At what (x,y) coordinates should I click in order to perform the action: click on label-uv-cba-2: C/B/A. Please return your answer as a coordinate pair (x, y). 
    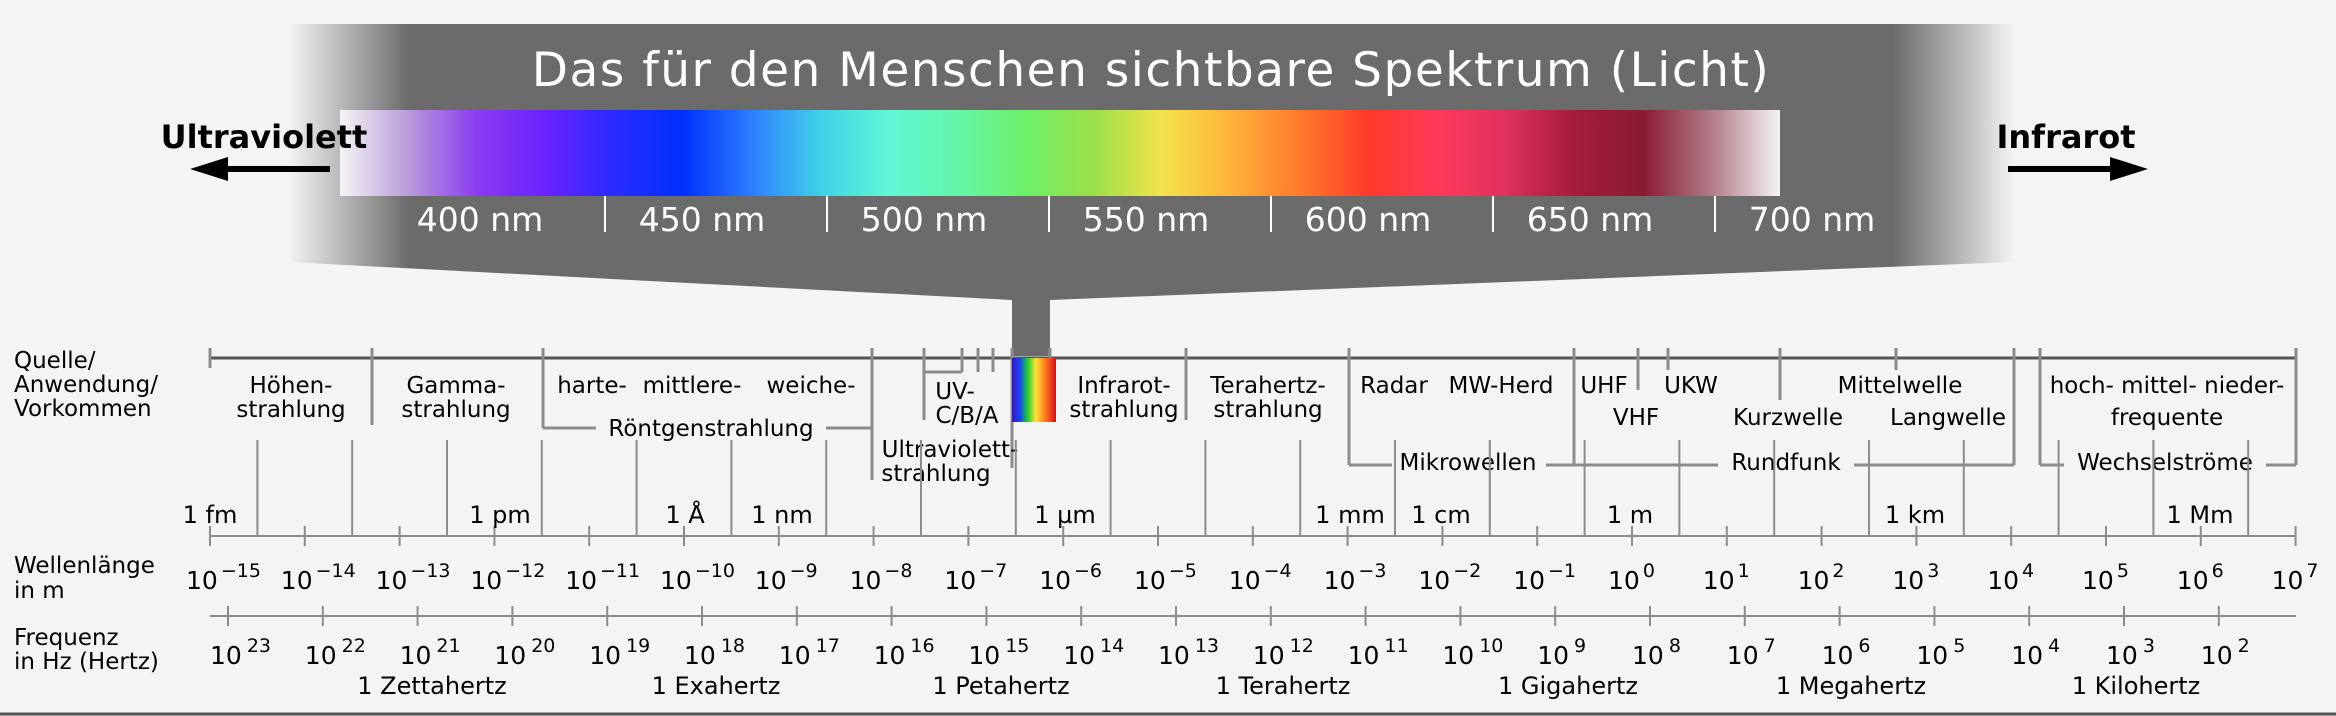
    Looking at the image, I should click on (966, 416).